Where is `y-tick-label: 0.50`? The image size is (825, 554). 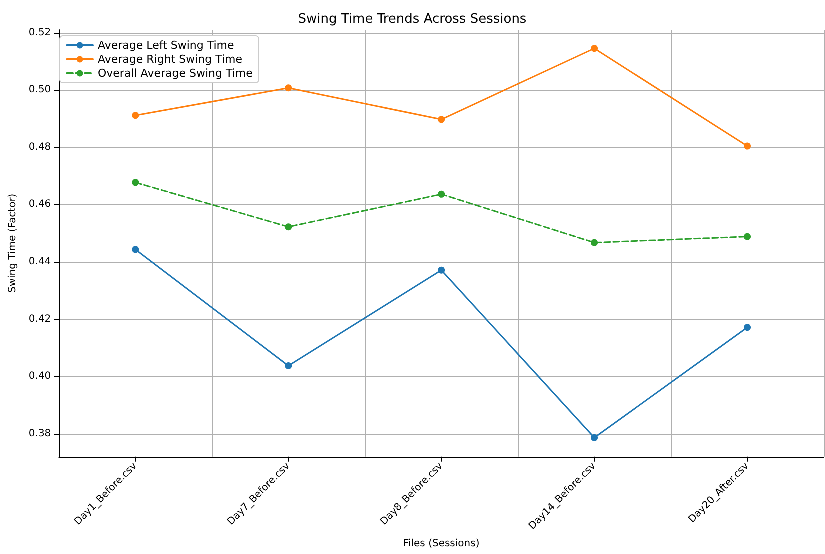
y-tick-label: 0.50 is located at coordinates (40, 90).